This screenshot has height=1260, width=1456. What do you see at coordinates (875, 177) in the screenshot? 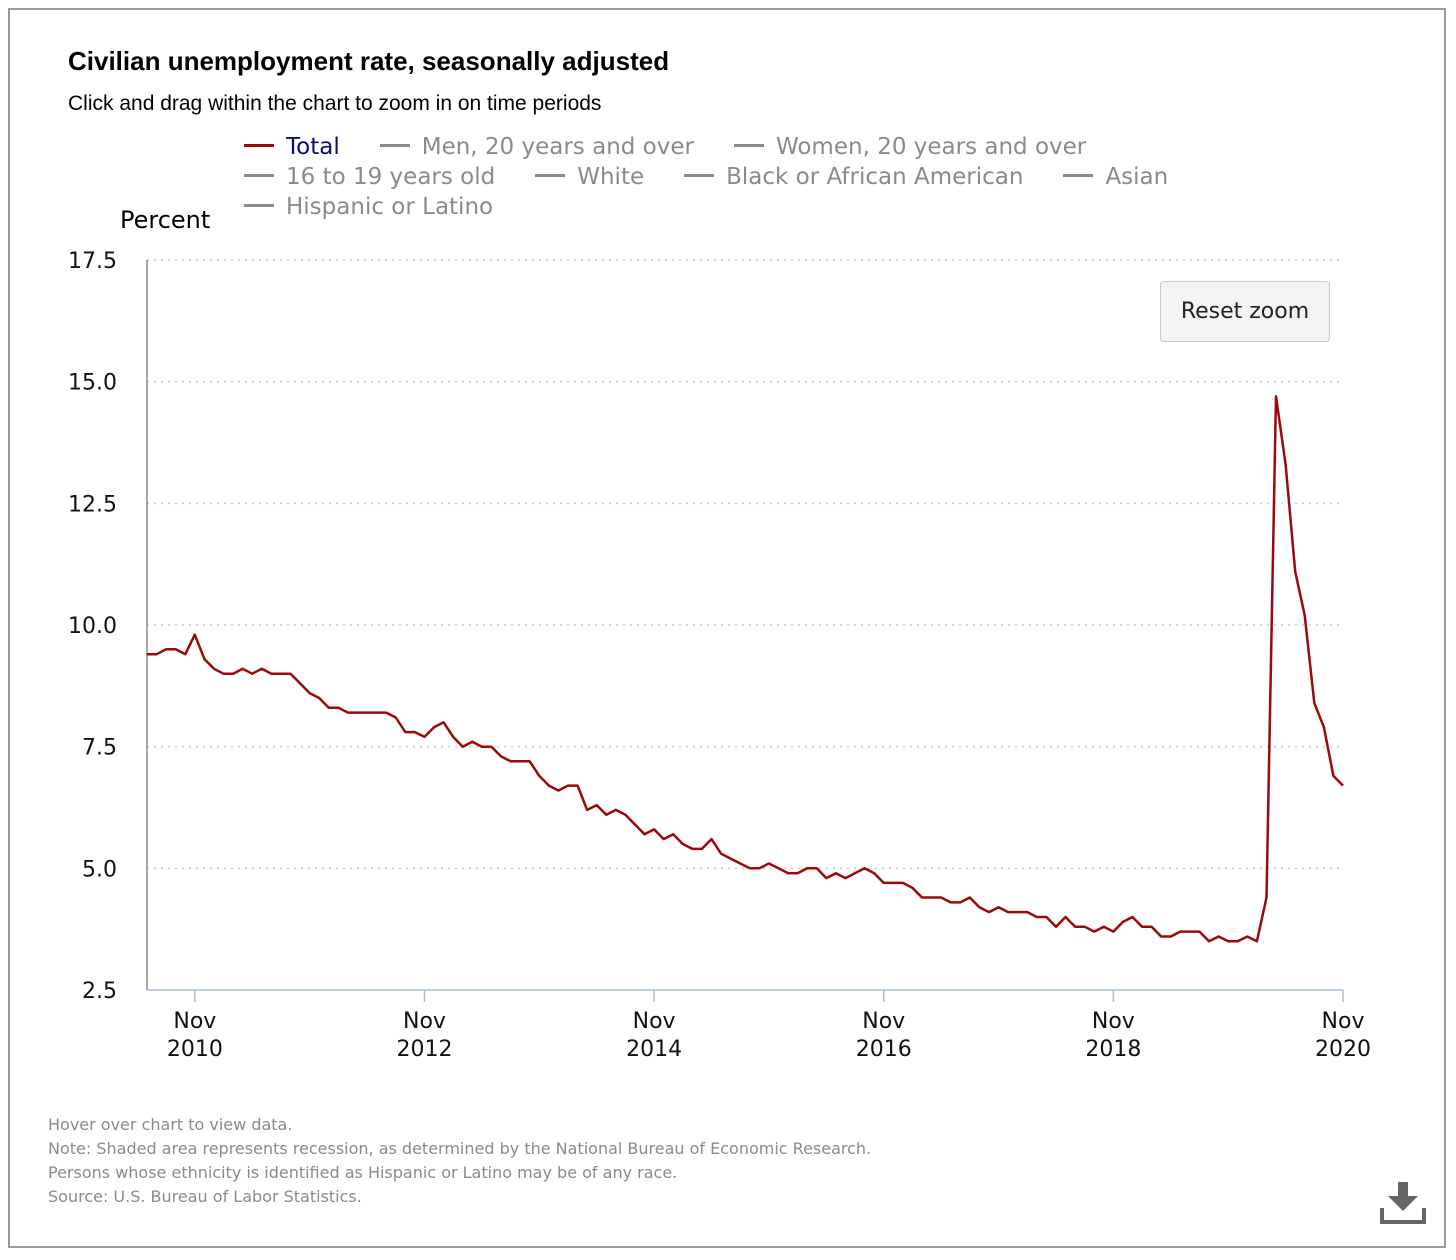
I see `legend-label: Black or African American` at bounding box center [875, 177].